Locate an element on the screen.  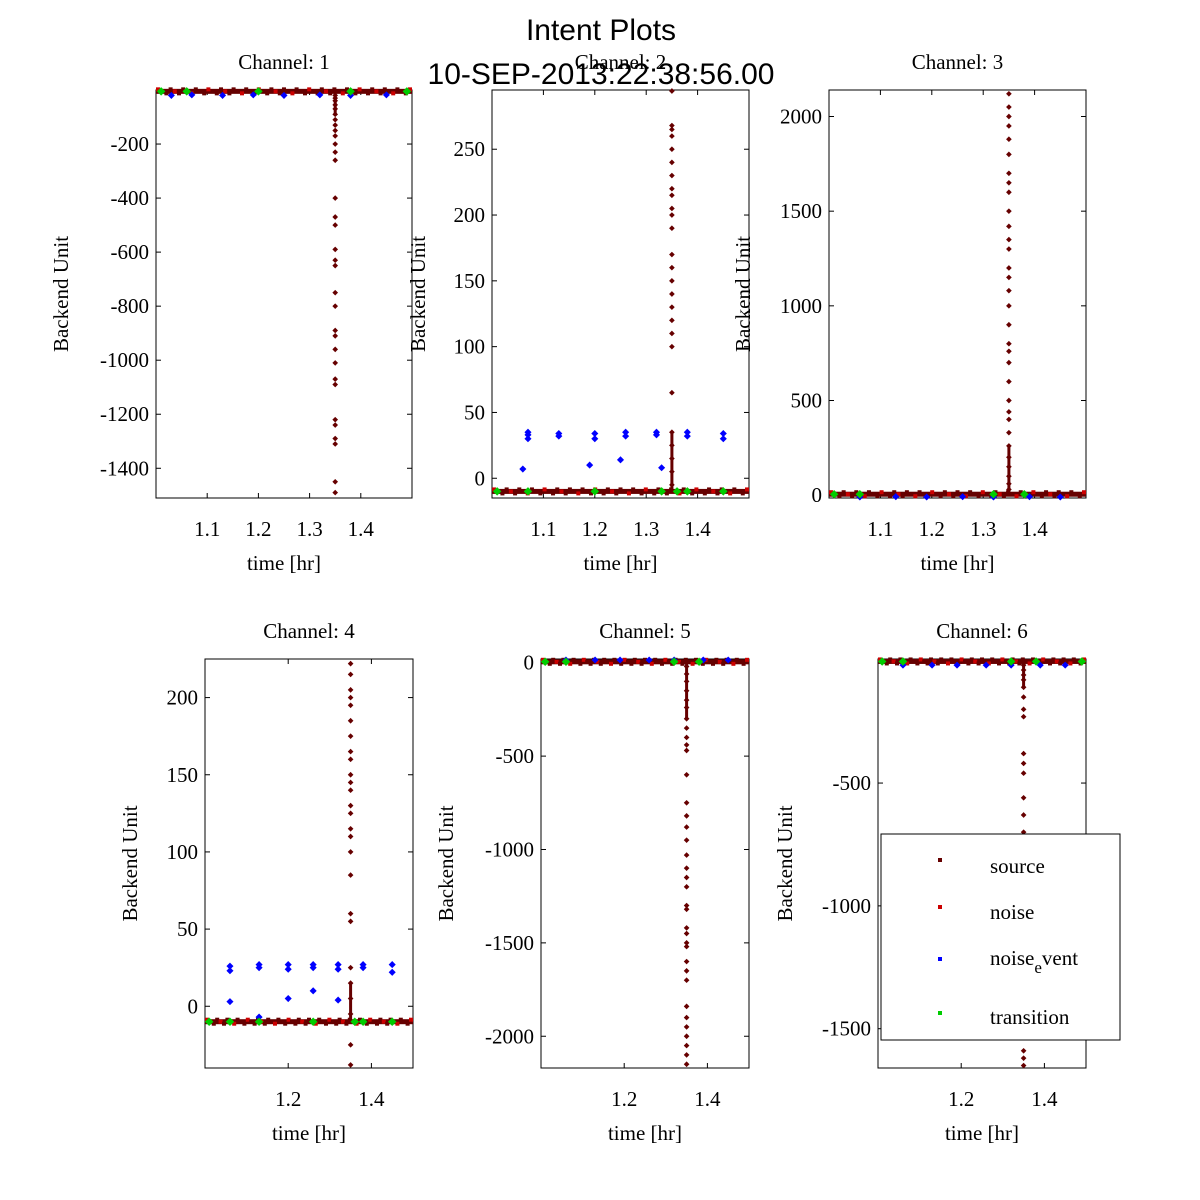
y-tick-label: 0 is located at coordinates (529, 663).